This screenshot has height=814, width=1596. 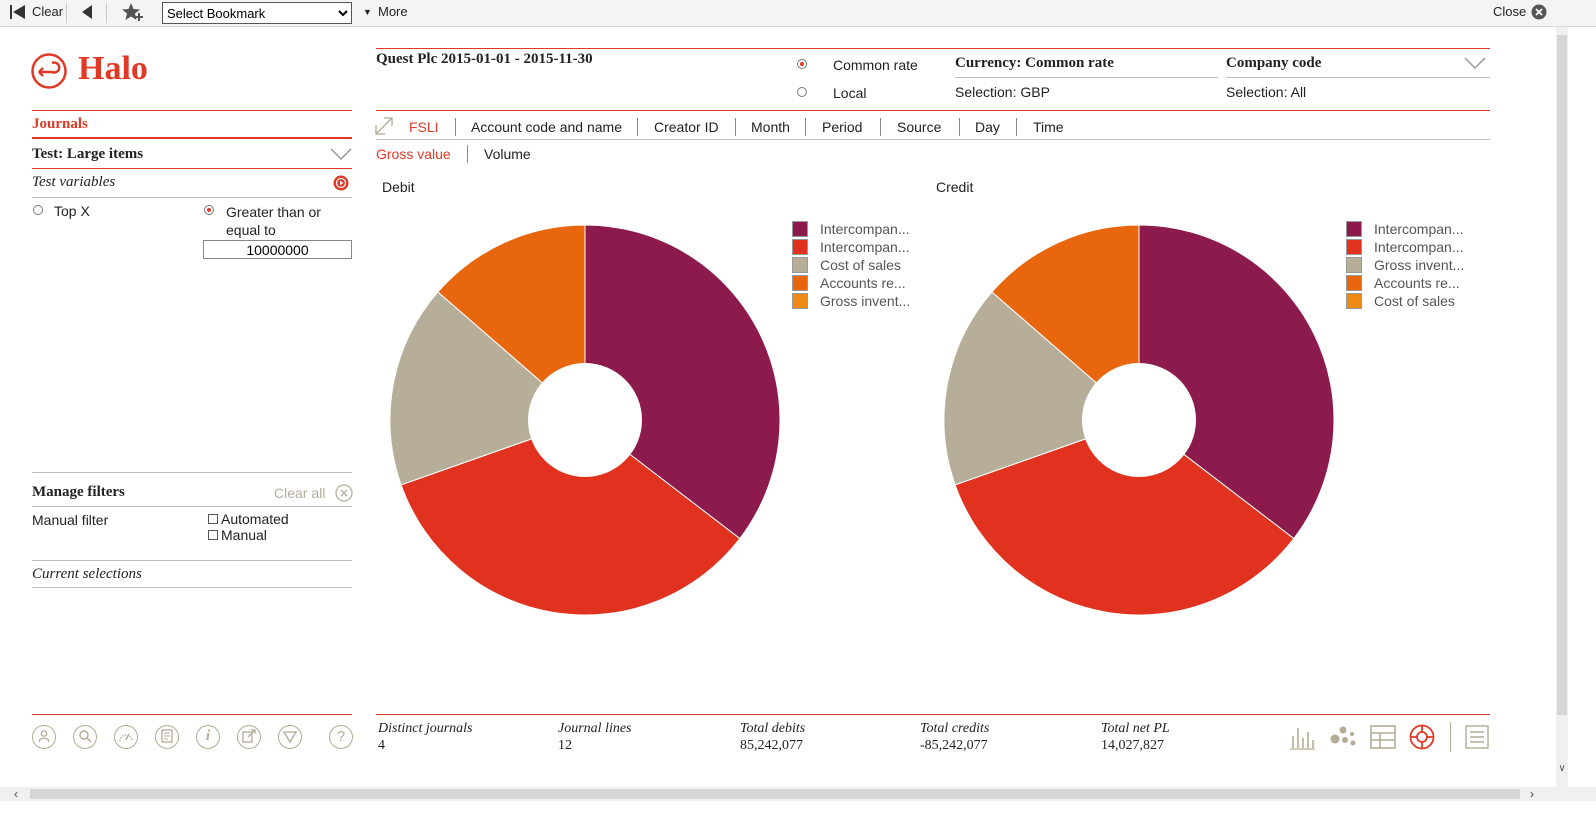 What do you see at coordinates (341, 184) in the screenshot?
I see `run-test-icon` at bounding box center [341, 184].